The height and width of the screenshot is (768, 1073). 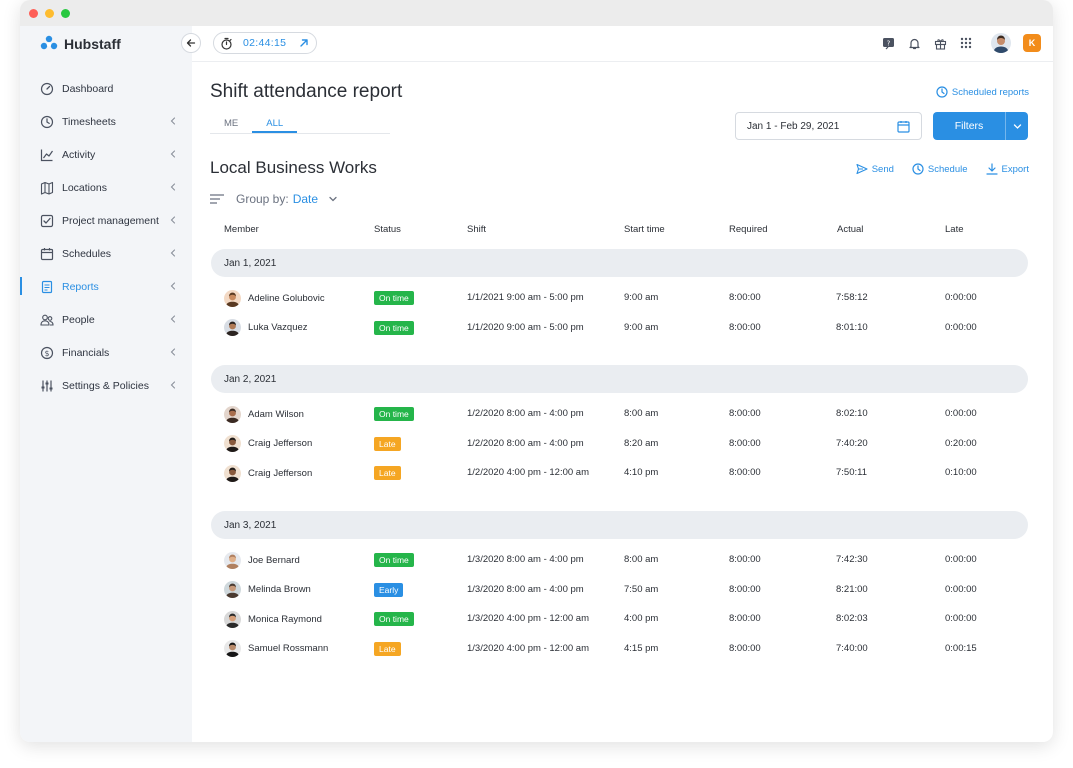 I want to click on sidebar-item-settings-and-policies: Settings & Policies, so click(x=106, y=385).